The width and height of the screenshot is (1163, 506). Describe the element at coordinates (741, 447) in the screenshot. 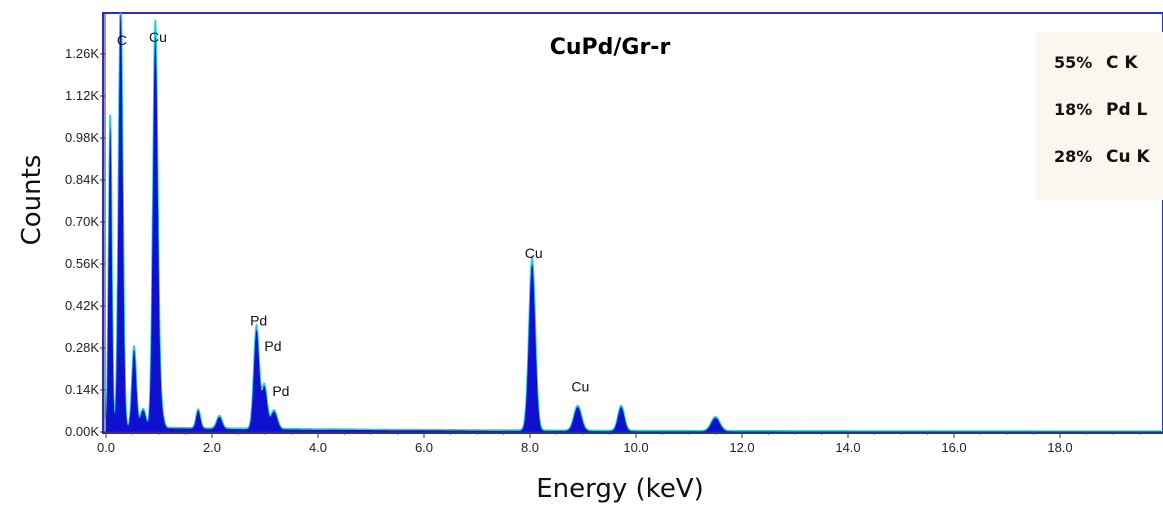

I see `x-tick-label: 12.0` at that location.